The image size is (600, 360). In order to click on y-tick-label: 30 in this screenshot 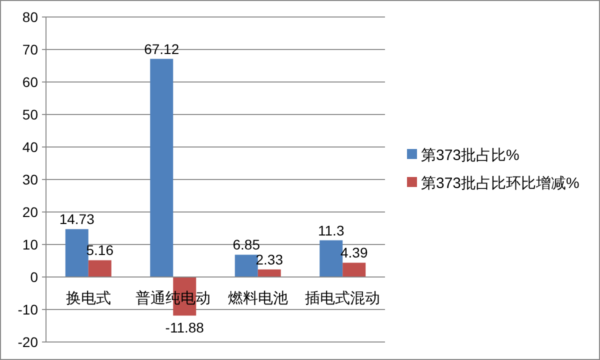, I will do `click(30, 180)`.